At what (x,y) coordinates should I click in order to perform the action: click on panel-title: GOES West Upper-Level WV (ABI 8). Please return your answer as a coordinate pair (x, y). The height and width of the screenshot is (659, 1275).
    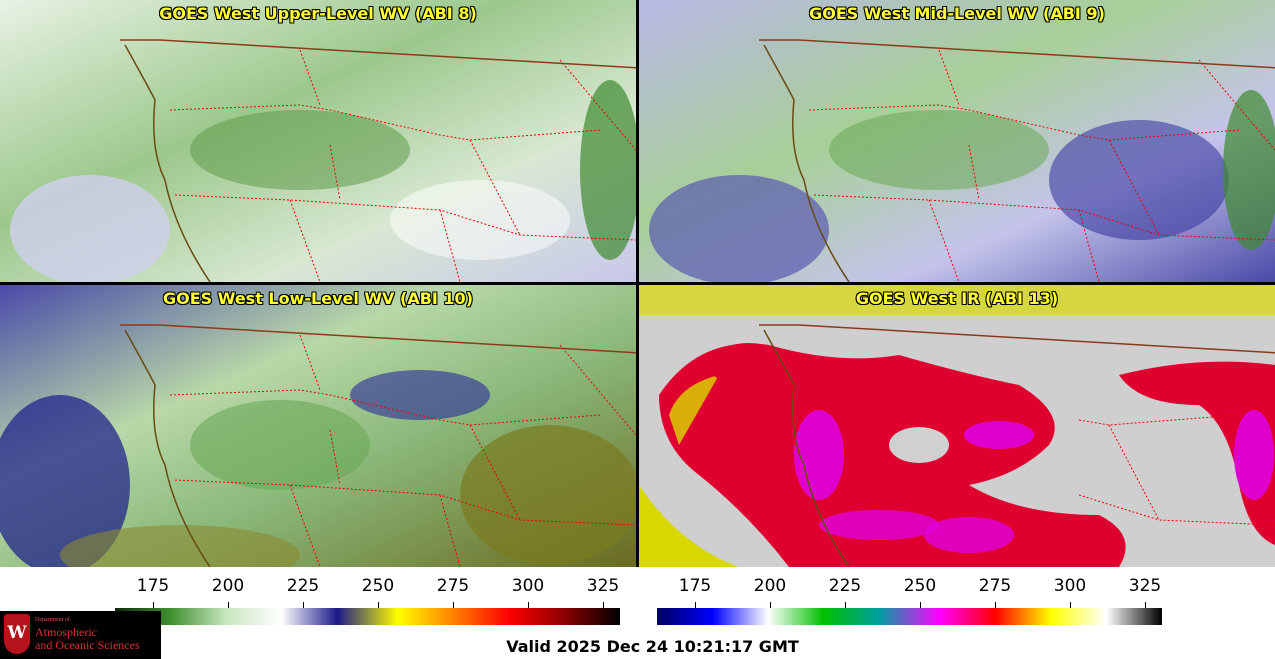
    Looking at the image, I should click on (318, 13).